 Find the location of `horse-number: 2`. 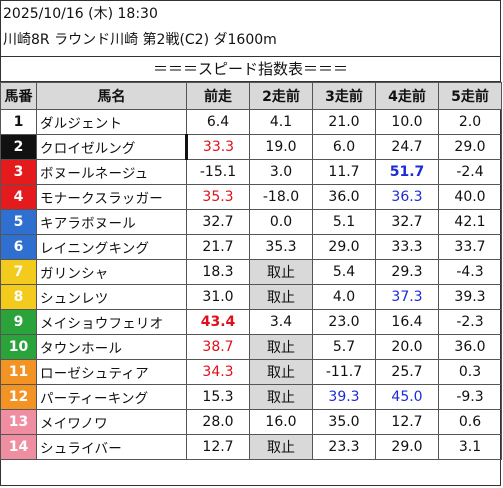

horse-number: 2 is located at coordinates (18, 147).